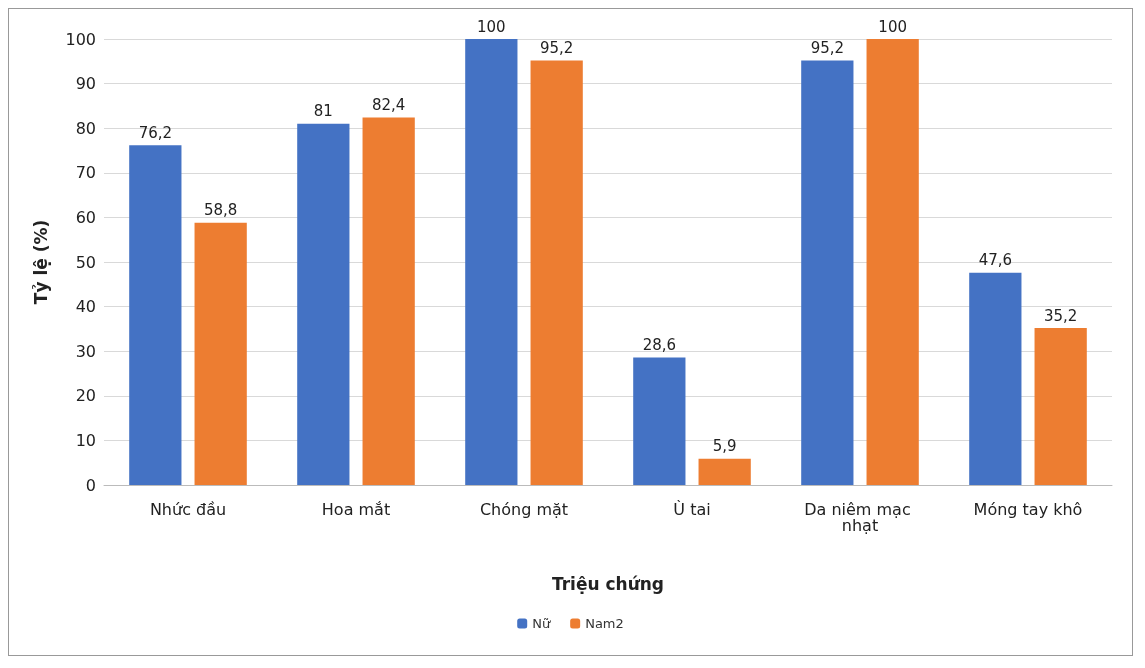 Image resolution: width=1145 pixels, height=668 pixels. Describe the element at coordinates (356, 509) in the screenshot. I see `x-tick-label: Hoa mắt` at that location.